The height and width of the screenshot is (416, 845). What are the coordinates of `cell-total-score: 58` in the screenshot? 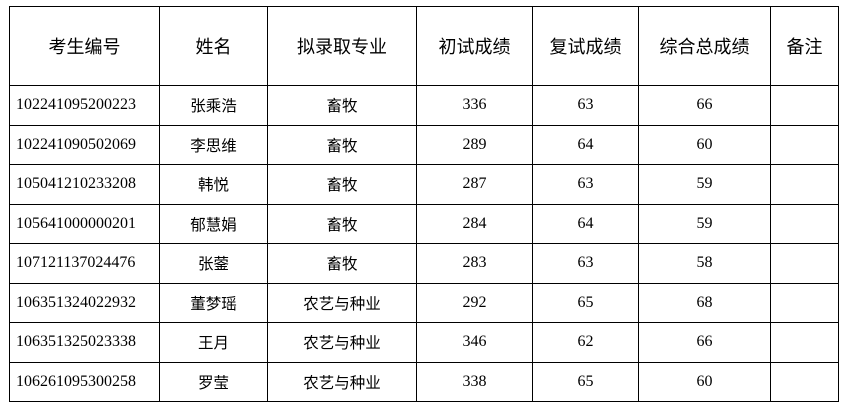 It's located at (704, 263).